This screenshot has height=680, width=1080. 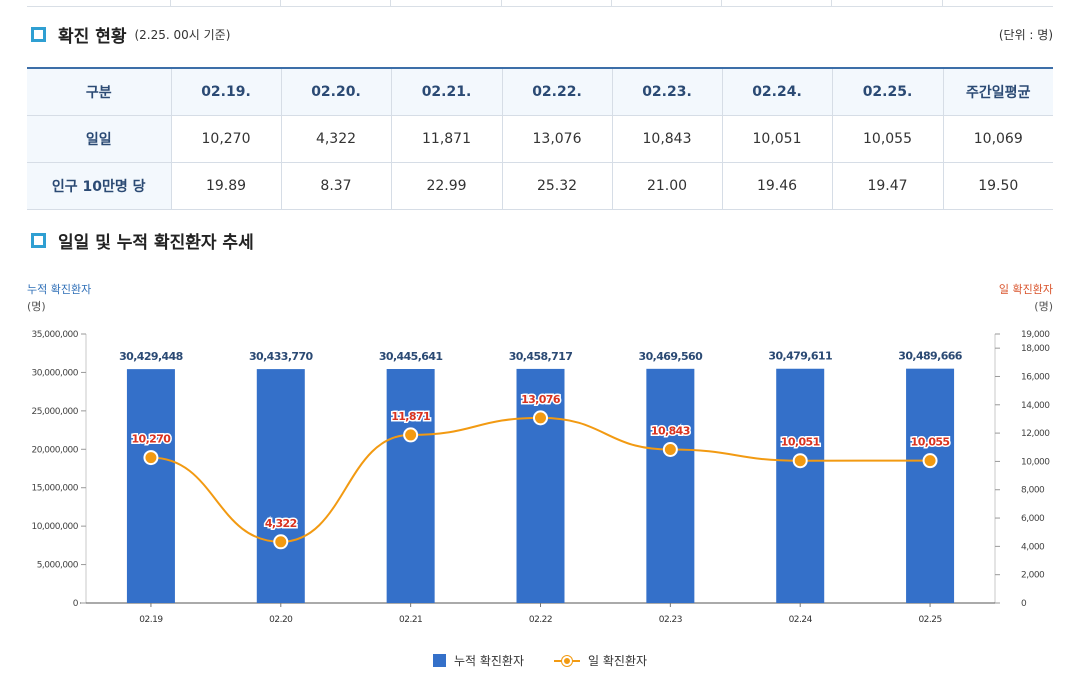 What do you see at coordinates (887, 186) in the screenshot?
I see `table-cell: 19.47` at bounding box center [887, 186].